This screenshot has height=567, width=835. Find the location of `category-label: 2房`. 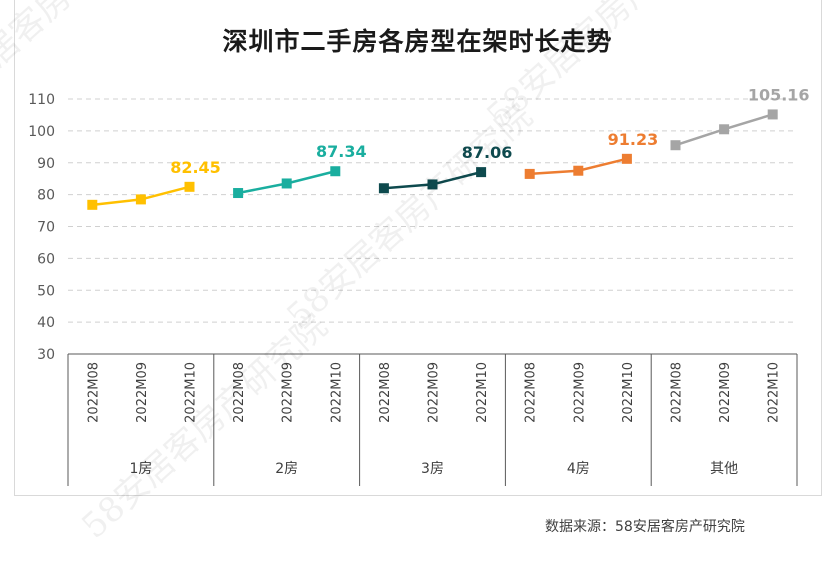

category-label: 2房 is located at coordinates (286, 469).